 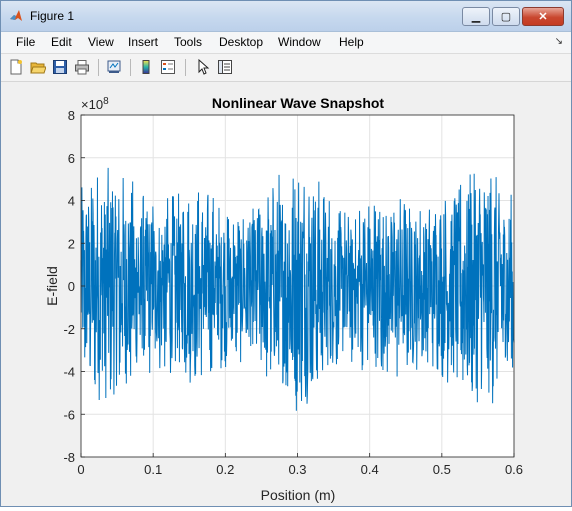 What do you see at coordinates (52, 286) in the screenshot?
I see `y-axis-label: E-field` at bounding box center [52, 286].